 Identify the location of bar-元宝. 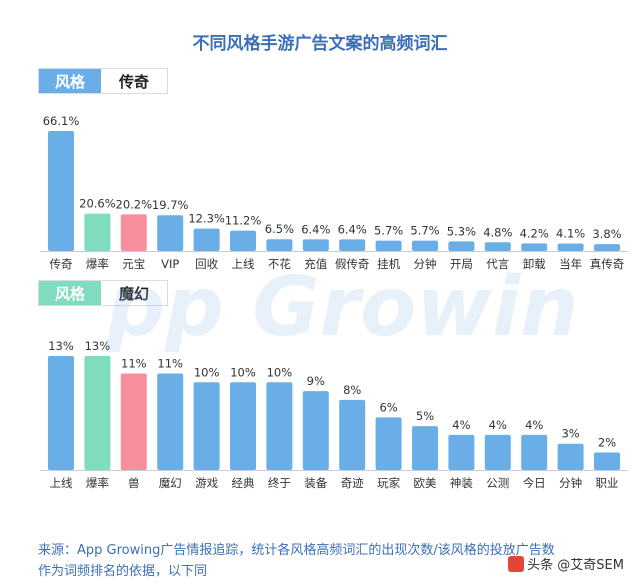
(133, 232).